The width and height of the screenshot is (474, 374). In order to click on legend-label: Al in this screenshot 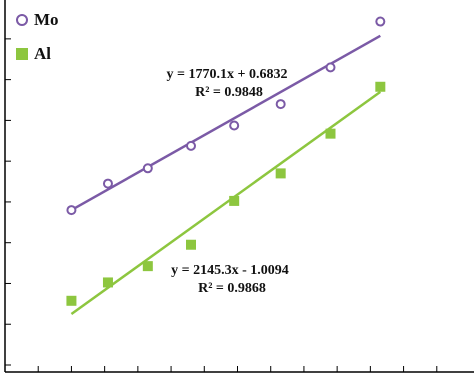, I will do `click(42, 53)`.